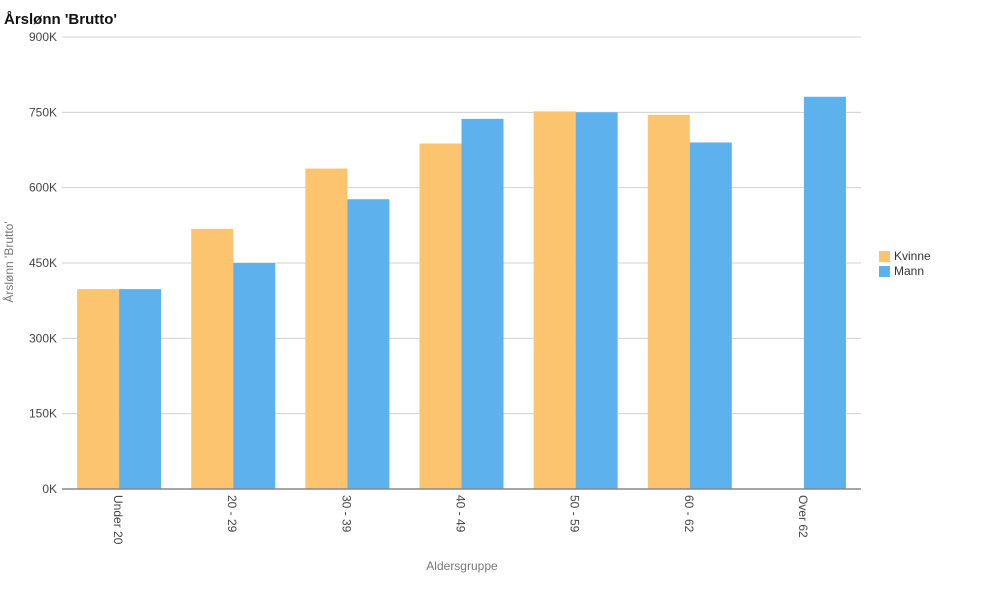 The image size is (987, 601). Describe the element at coordinates (43, 338) in the screenshot. I see `y-tick-label: 300K` at that location.